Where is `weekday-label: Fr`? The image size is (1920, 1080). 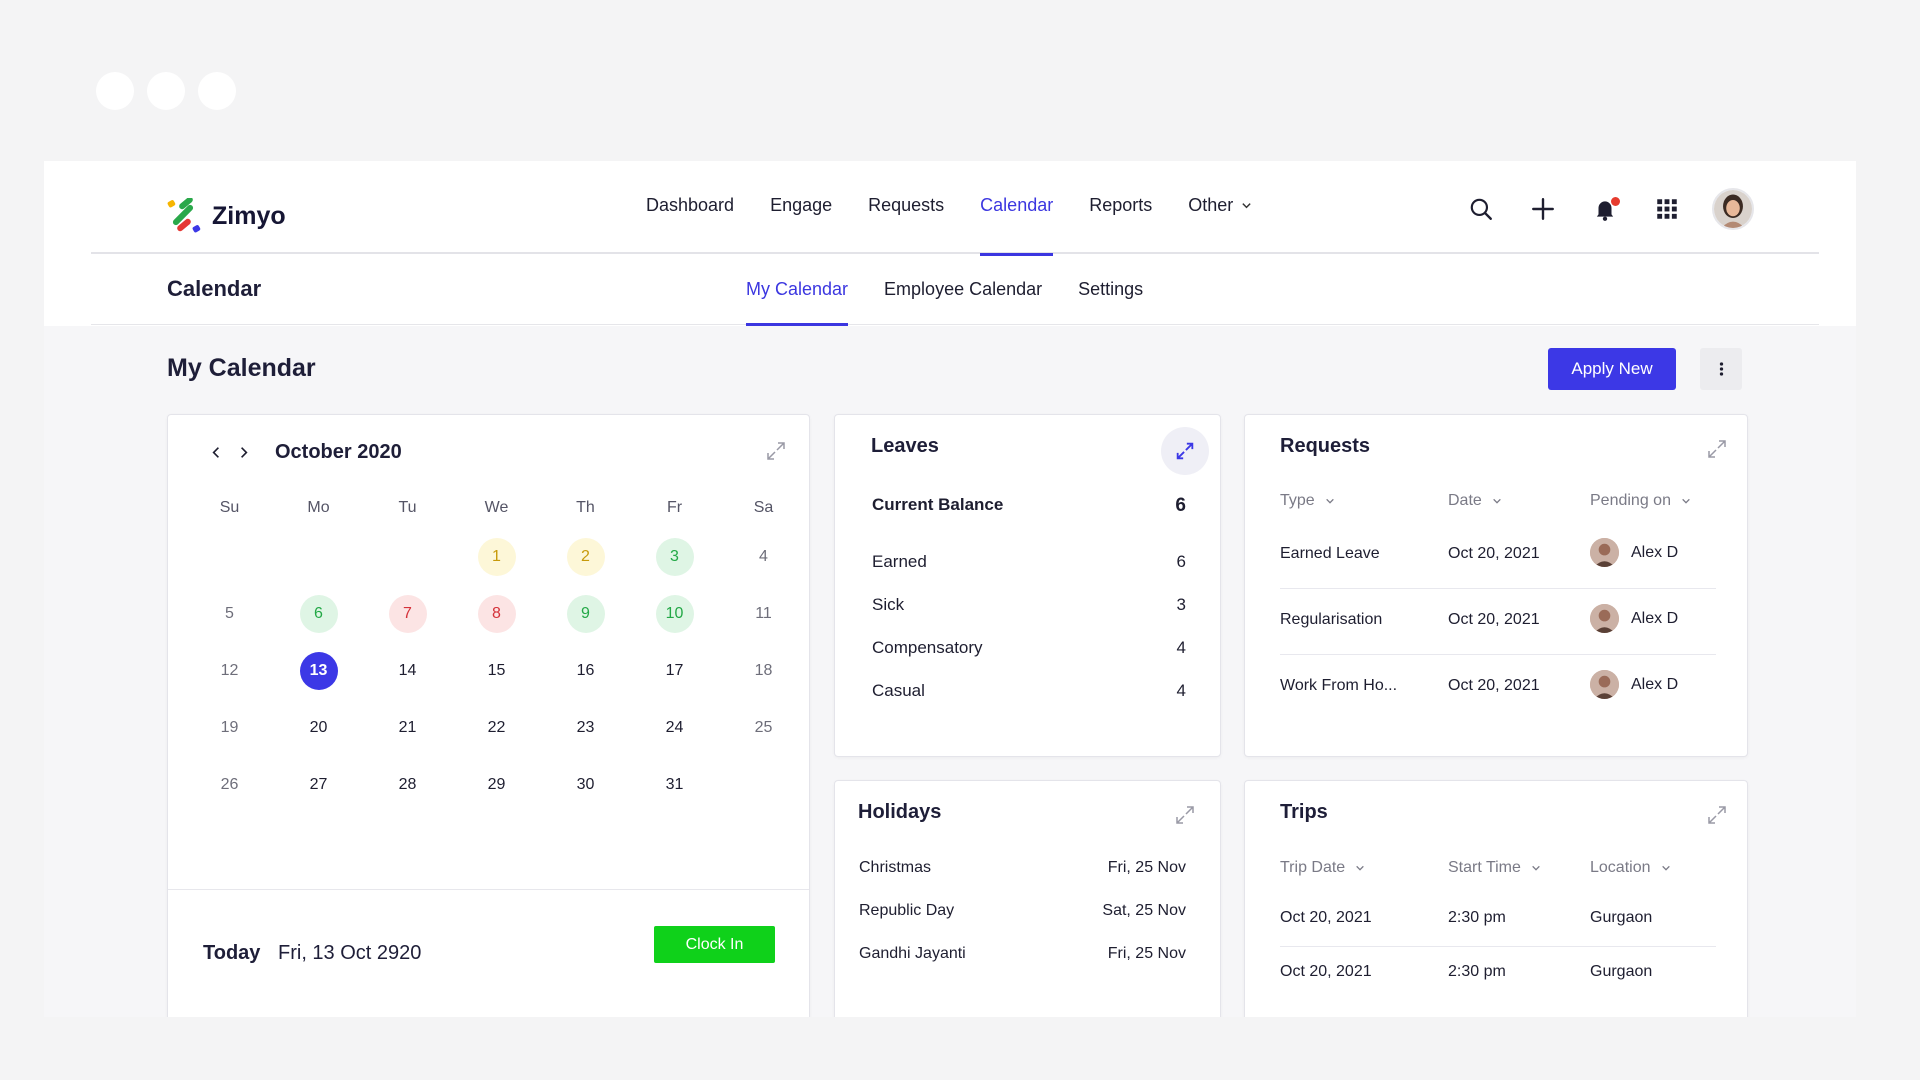 weekday-label: Fr is located at coordinates (674, 507).